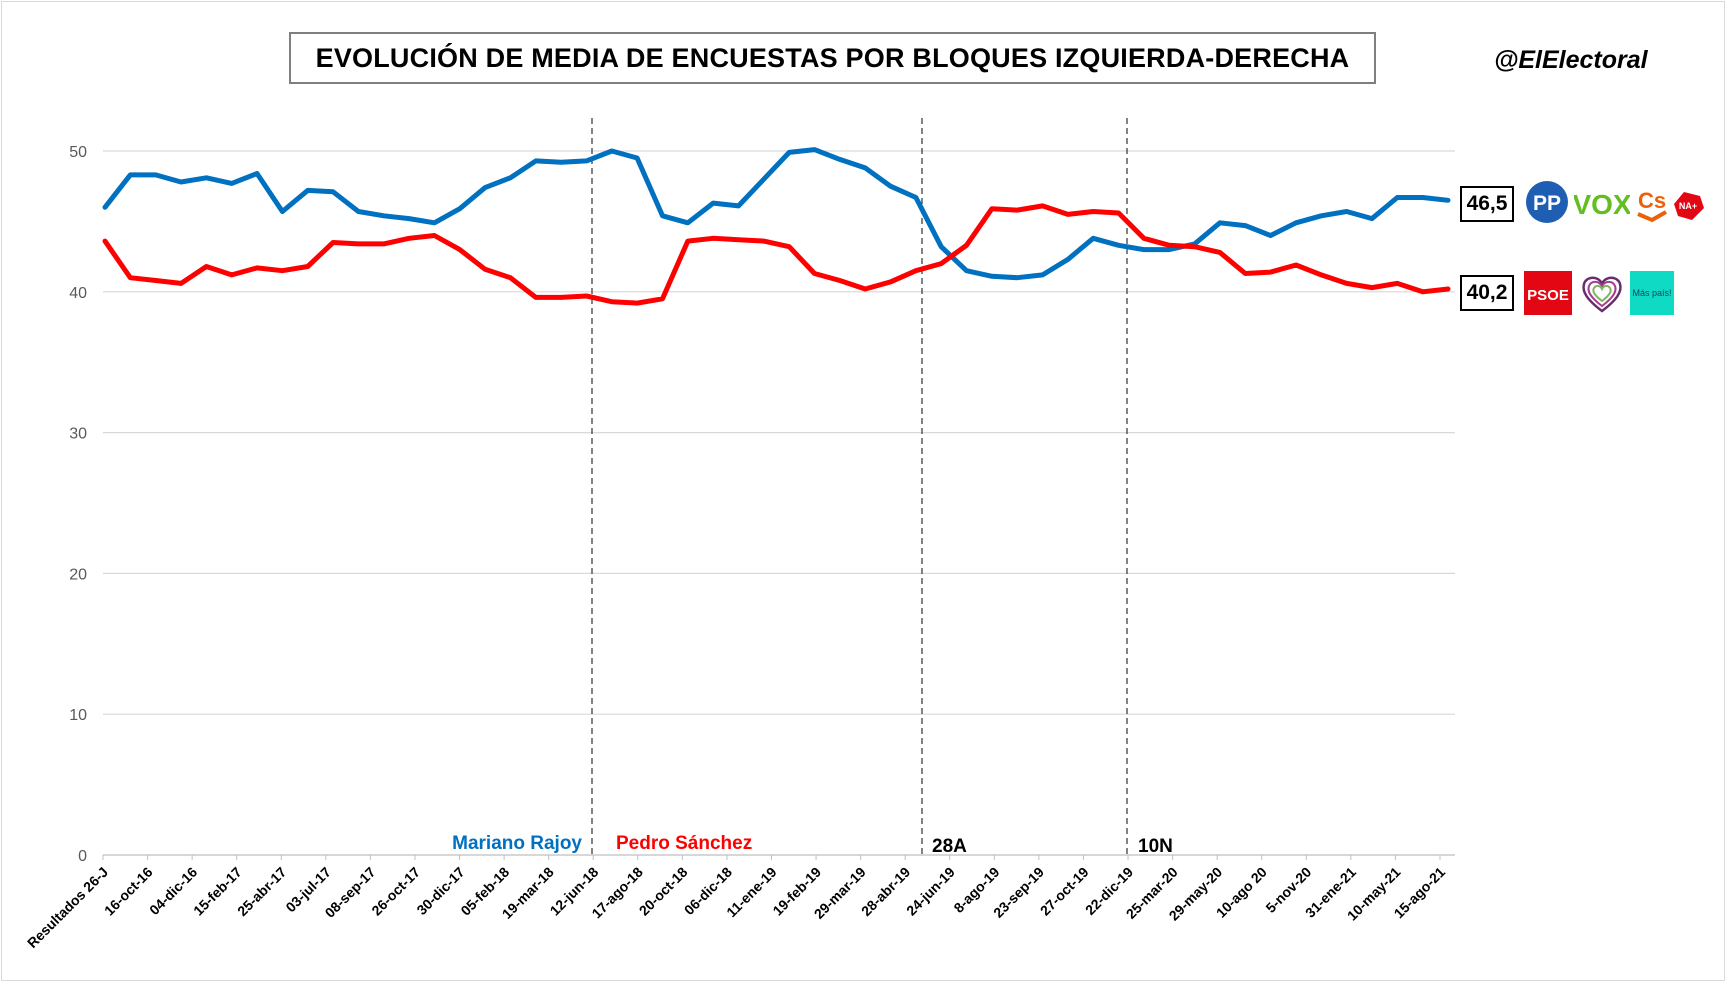 Image resolution: width=1728 pixels, height=984 pixels. Describe the element at coordinates (885, 891) in the screenshot. I see `x-tick-label: 28-abr-19` at that location.